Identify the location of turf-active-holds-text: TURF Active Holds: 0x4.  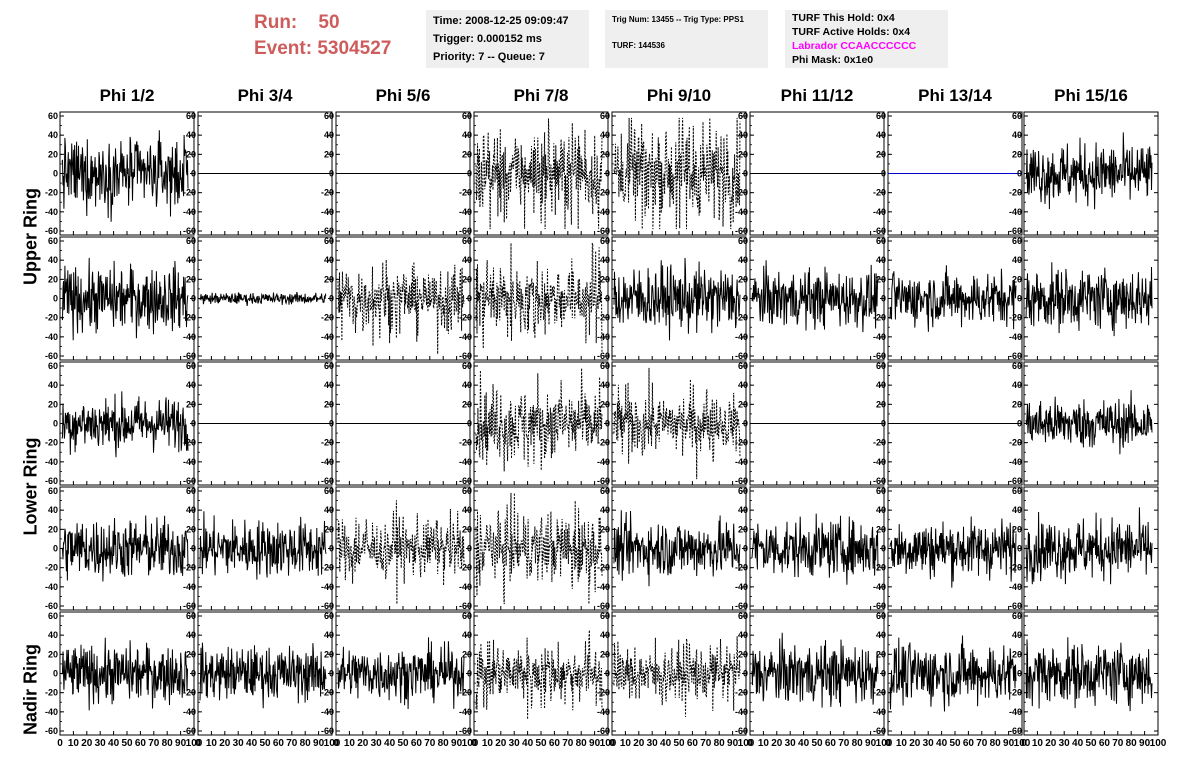
(851, 32).